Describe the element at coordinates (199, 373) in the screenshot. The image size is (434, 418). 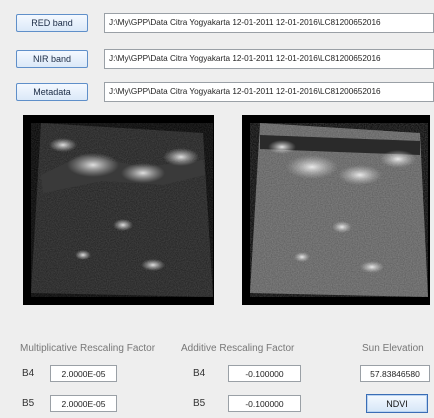
I see `add-b4-label: B4` at that location.